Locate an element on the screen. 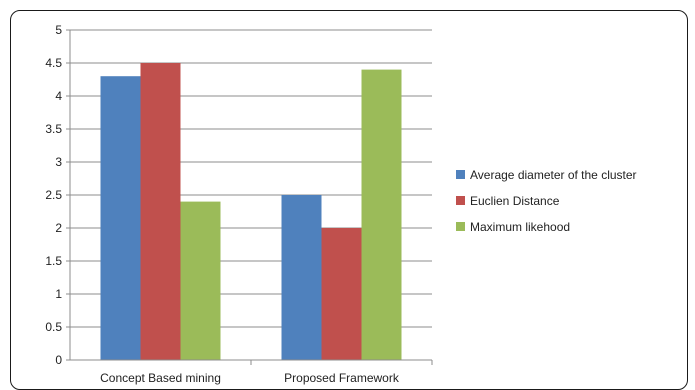  x-category-label: Concept Based mining is located at coordinates (160, 378).